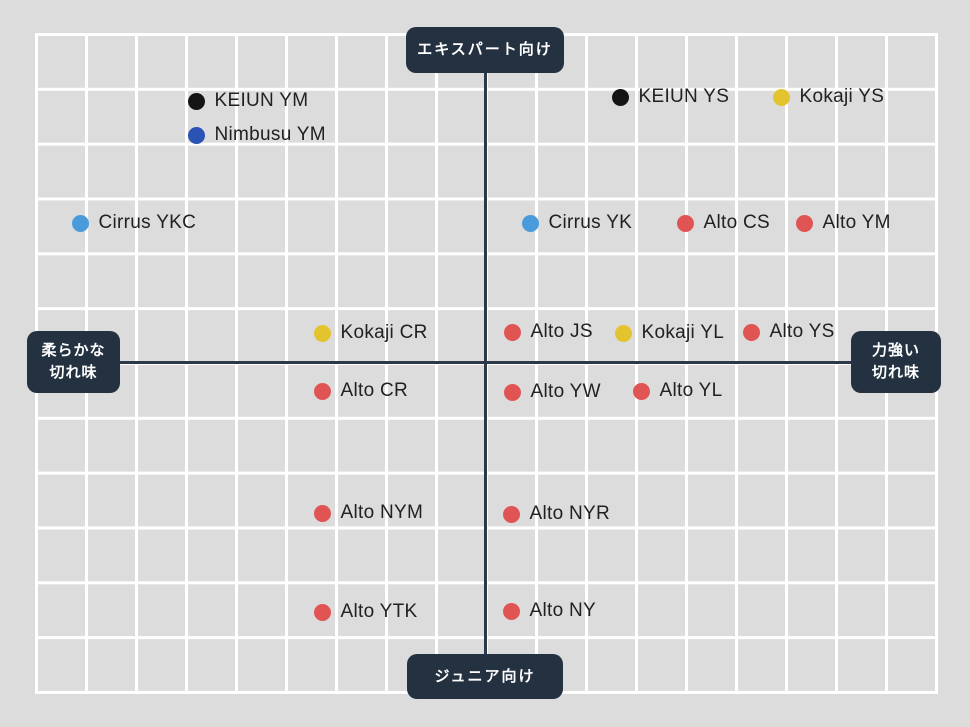 This screenshot has height=727, width=970. What do you see at coordinates (73, 372) in the screenshot?
I see `axis-label-left-line2: 切れ味` at bounding box center [73, 372].